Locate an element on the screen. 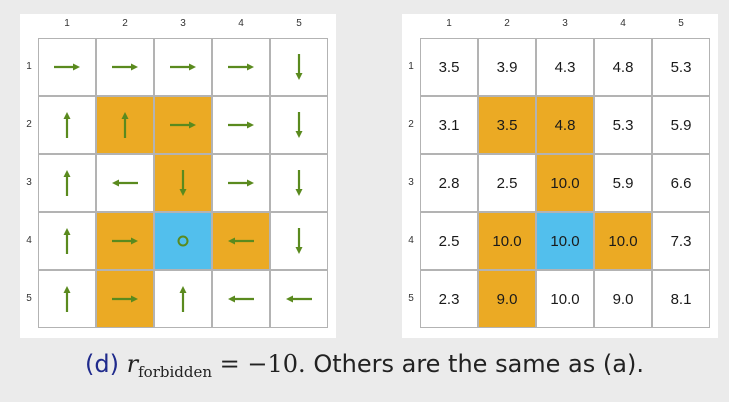 The image size is (729, 402). state-value: 3.1 is located at coordinates (449, 125).